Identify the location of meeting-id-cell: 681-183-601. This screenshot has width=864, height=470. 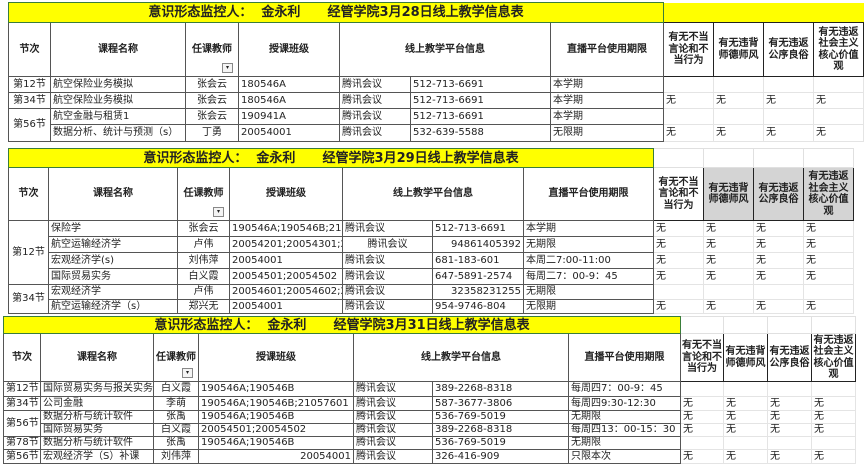
(478, 260).